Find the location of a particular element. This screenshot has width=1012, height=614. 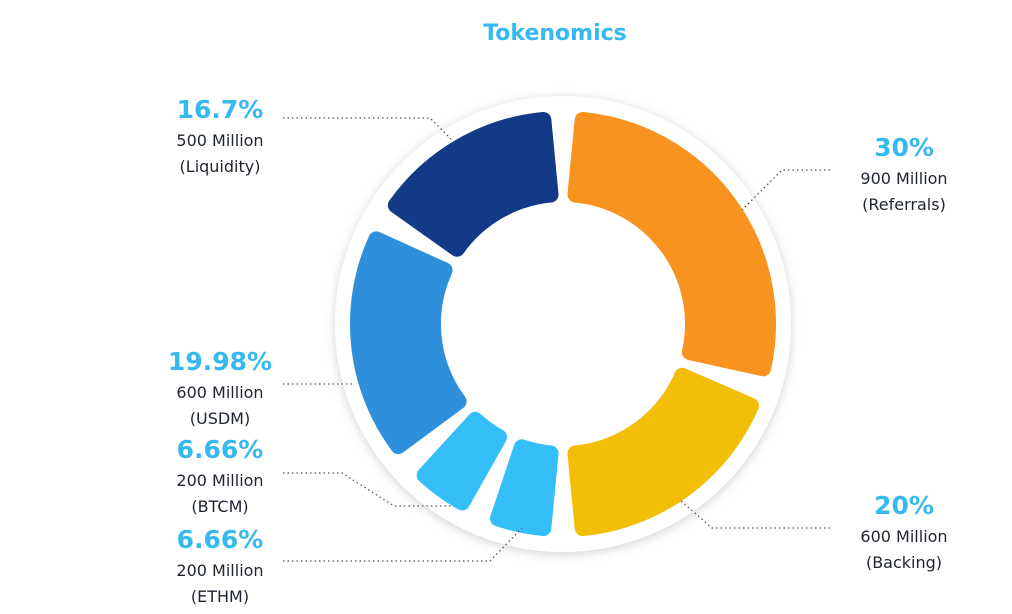

slice-label: 30% 900 Million (Referrals) is located at coordinates (903, 173).